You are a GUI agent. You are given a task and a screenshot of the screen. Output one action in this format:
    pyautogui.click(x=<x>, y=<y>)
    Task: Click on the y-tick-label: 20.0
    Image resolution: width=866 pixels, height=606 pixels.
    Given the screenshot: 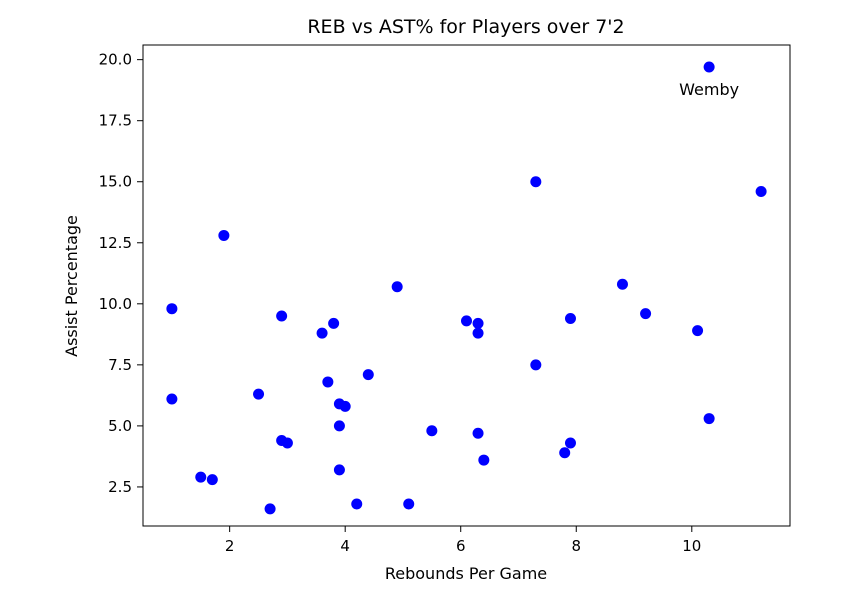 What is the action you would take?
    pyautogui.click(x=115, y=60)
    